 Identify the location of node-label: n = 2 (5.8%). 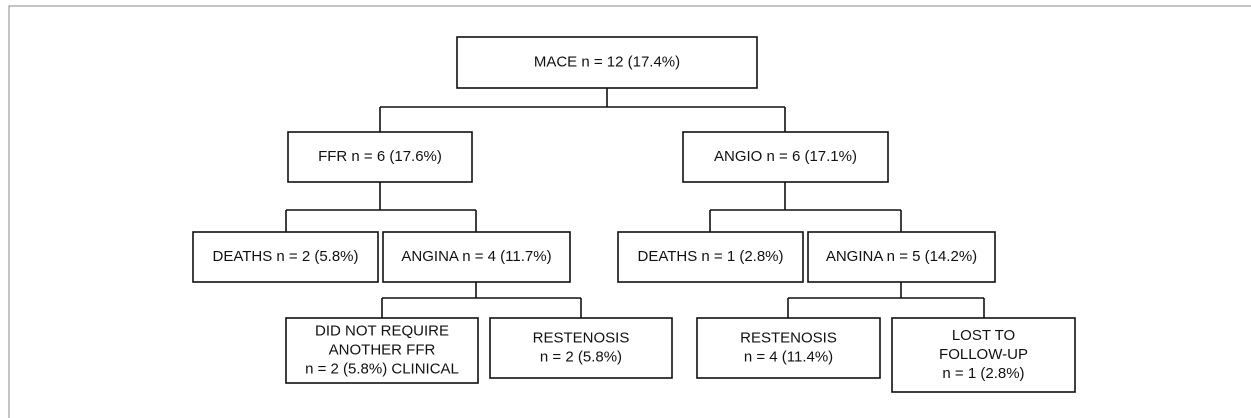
(581, 356).